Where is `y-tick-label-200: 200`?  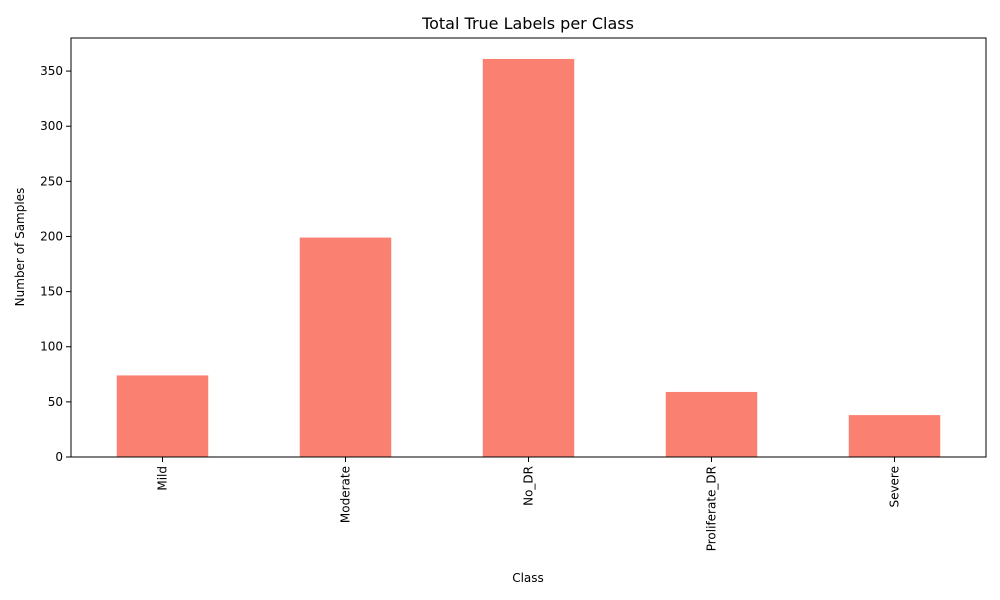
y-tick-label-200: 200 is located at coordinates (51, 236).